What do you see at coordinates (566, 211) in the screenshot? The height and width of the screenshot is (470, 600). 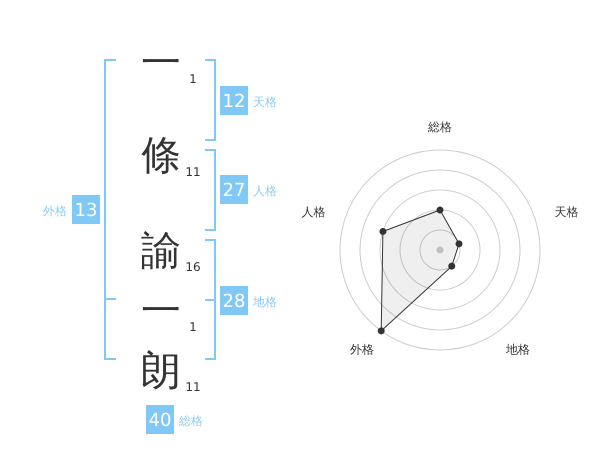 I see `spoke-label: 天格` at bounding box center [566, 211].